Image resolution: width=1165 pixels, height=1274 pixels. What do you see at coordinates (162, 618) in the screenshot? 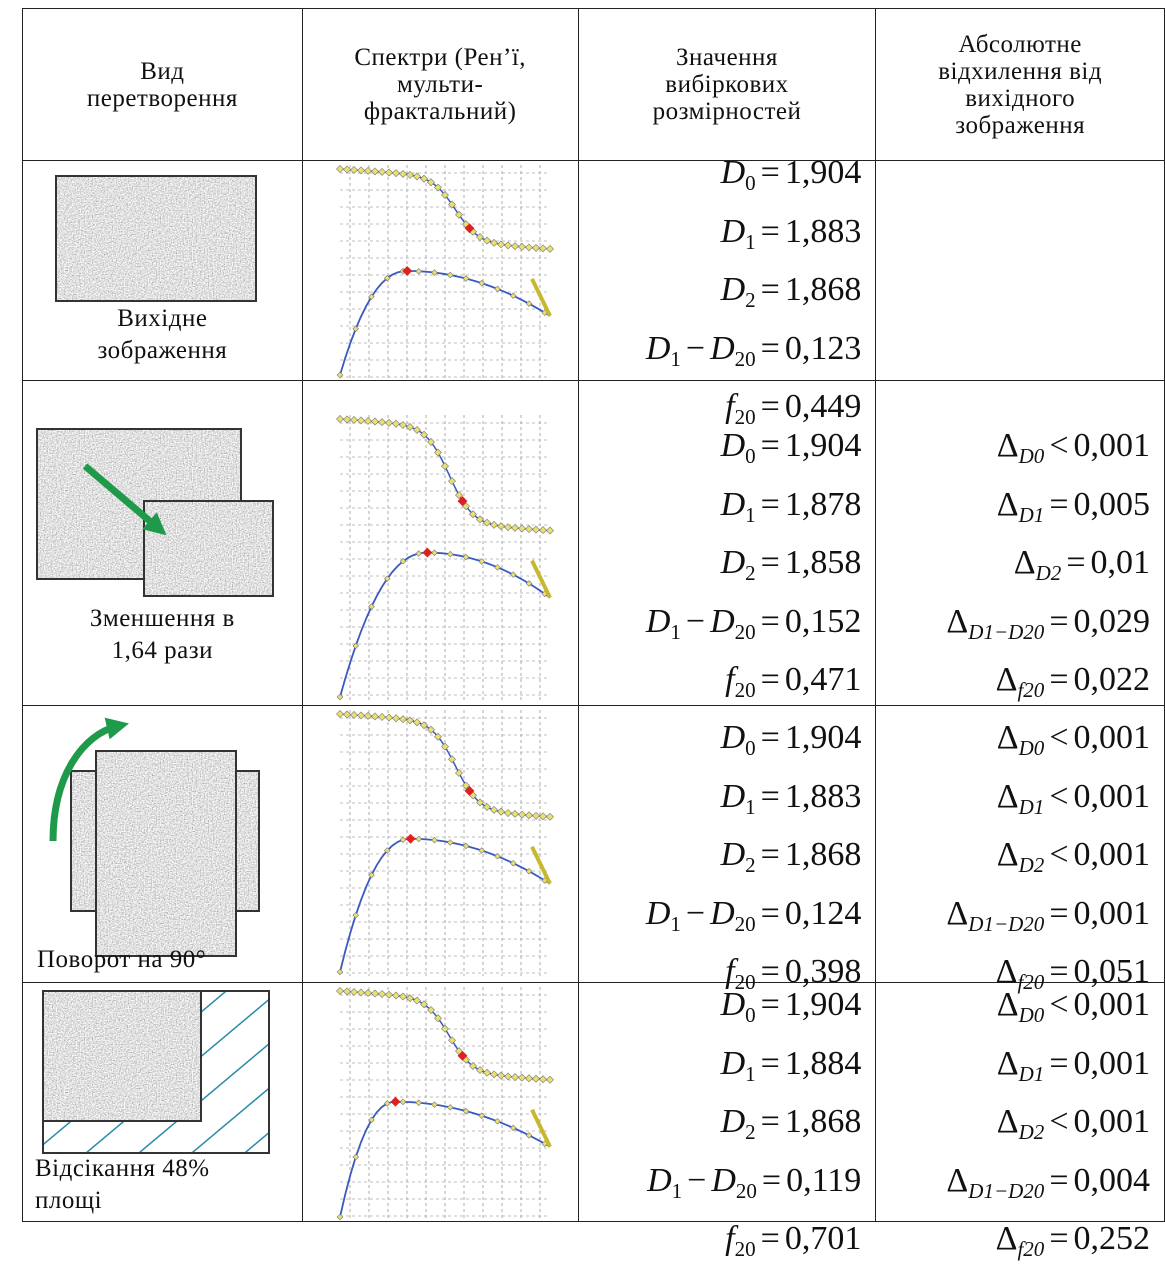
I see `text-line: Зменшення в` at bounding box center [162, 618].